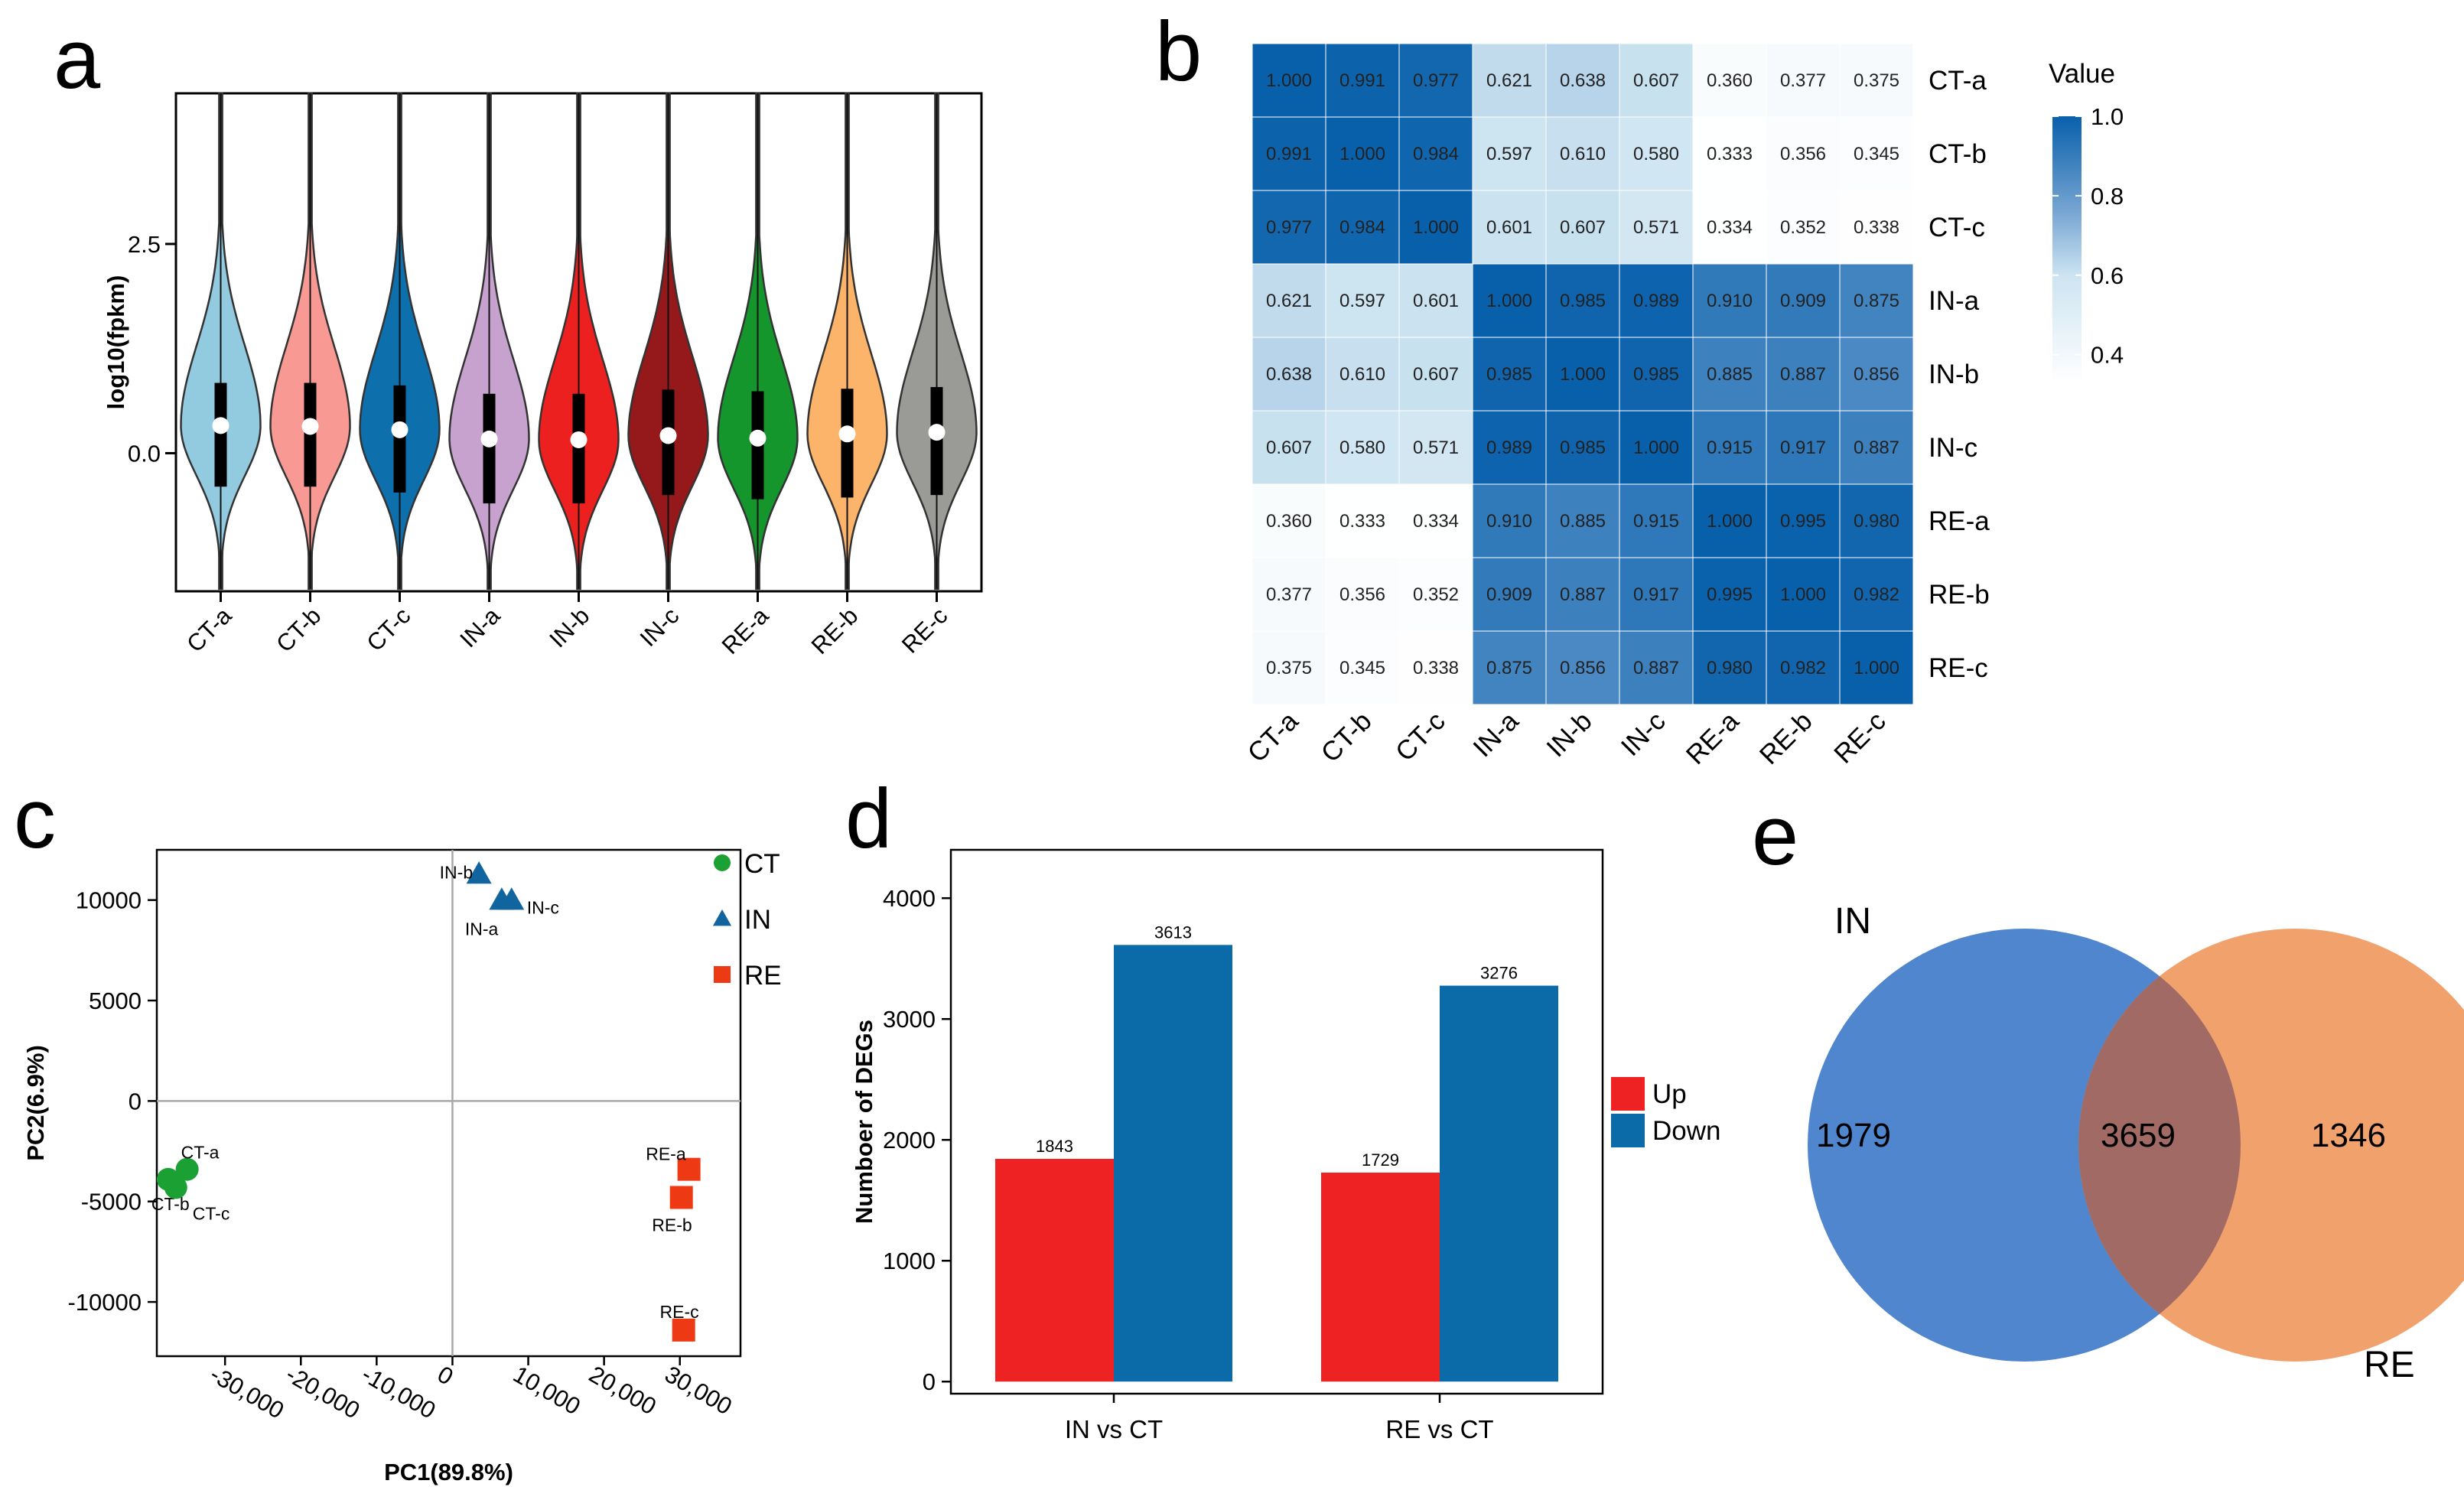  I want to click on median-dot-RE-c, so click(937, 432).